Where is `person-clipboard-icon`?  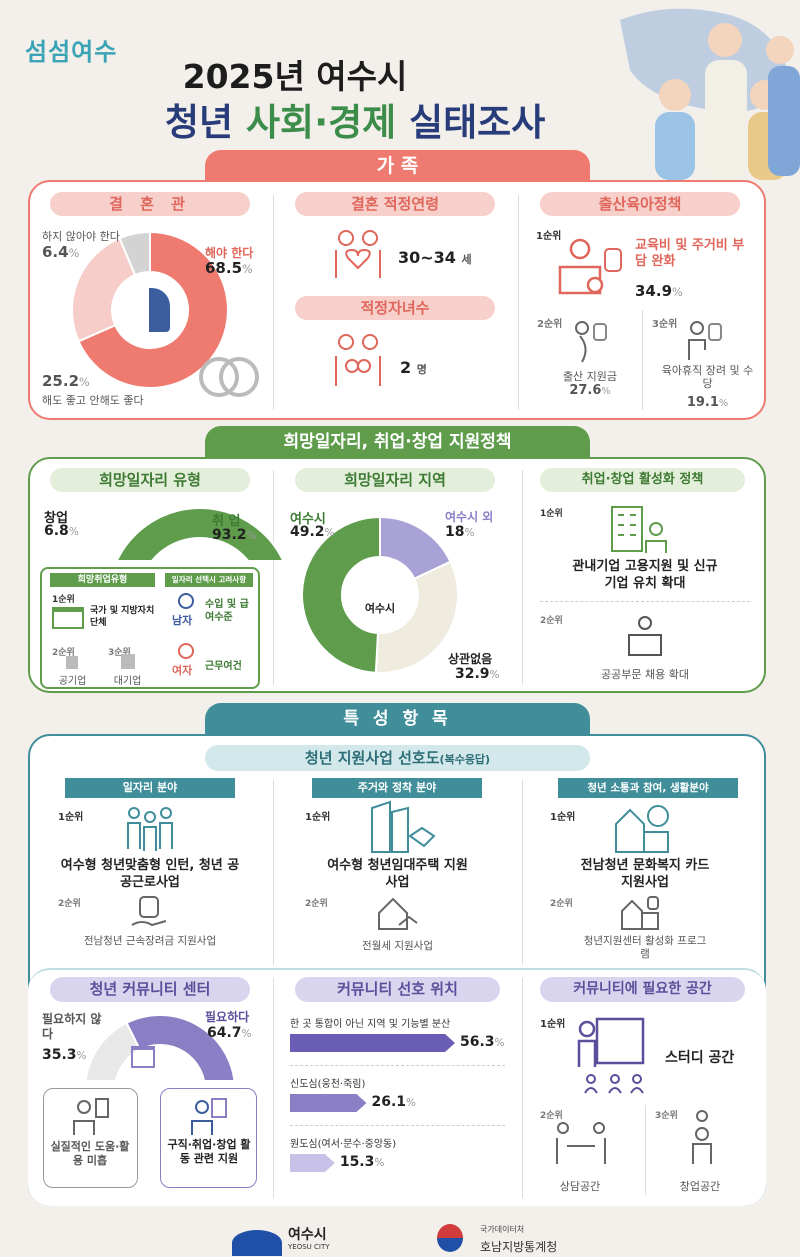
person-clipboard-icon is located at coordinates (91, 1116).